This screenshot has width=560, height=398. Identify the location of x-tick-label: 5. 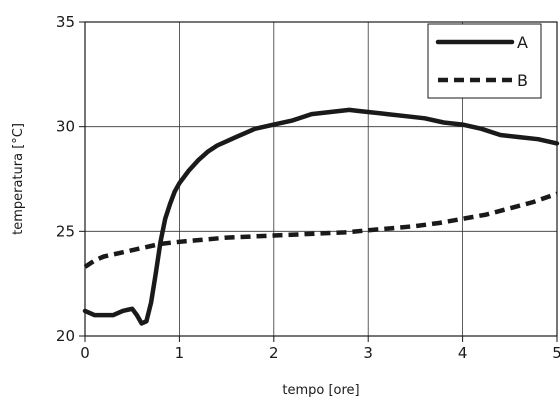
(556, 353).